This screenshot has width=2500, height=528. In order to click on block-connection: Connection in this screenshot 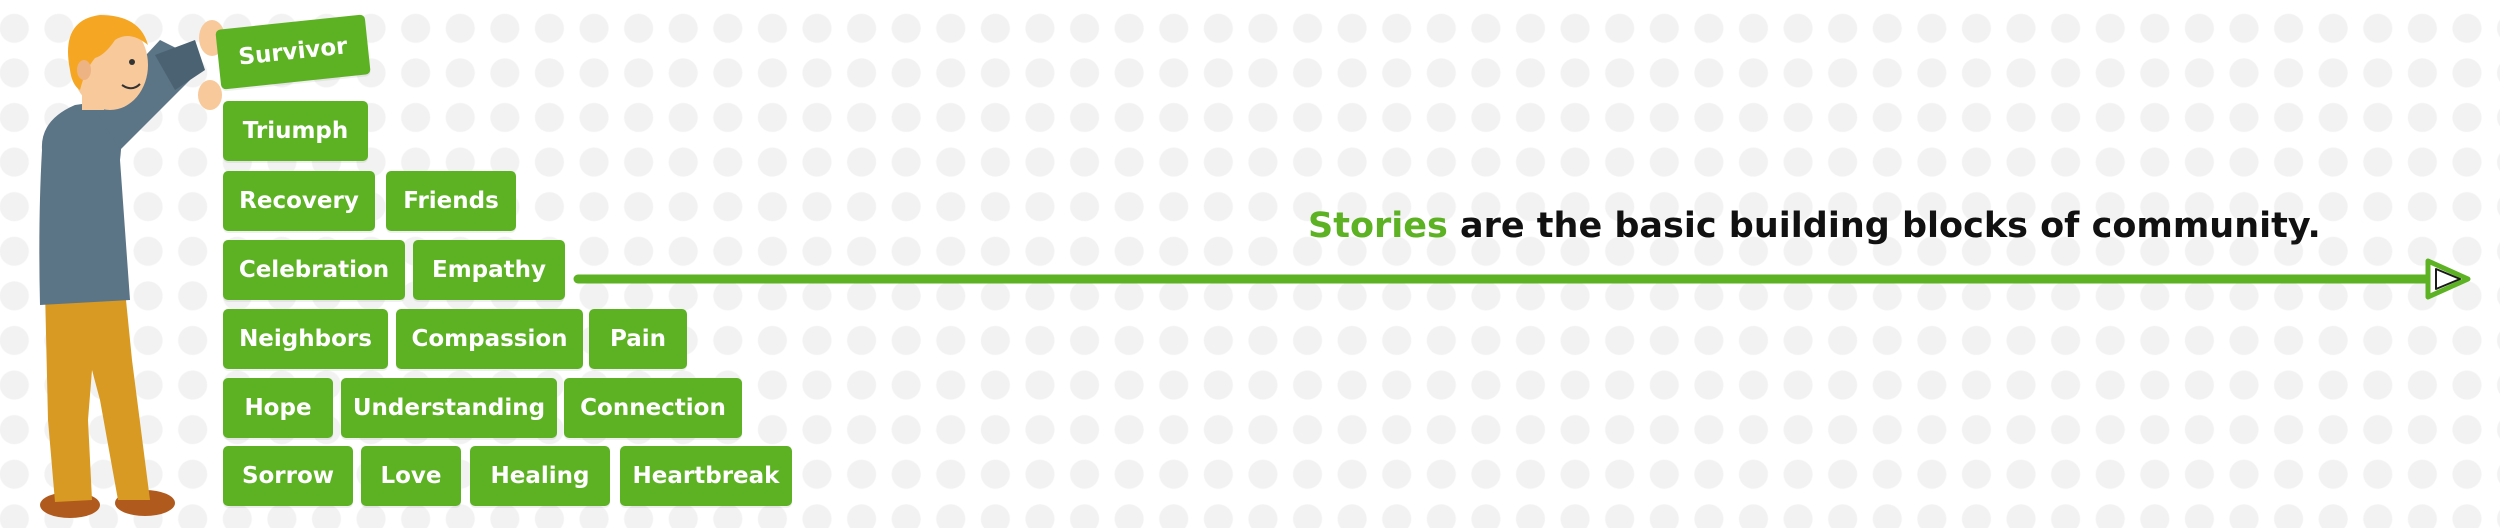, I will do `click(653, 408)`.